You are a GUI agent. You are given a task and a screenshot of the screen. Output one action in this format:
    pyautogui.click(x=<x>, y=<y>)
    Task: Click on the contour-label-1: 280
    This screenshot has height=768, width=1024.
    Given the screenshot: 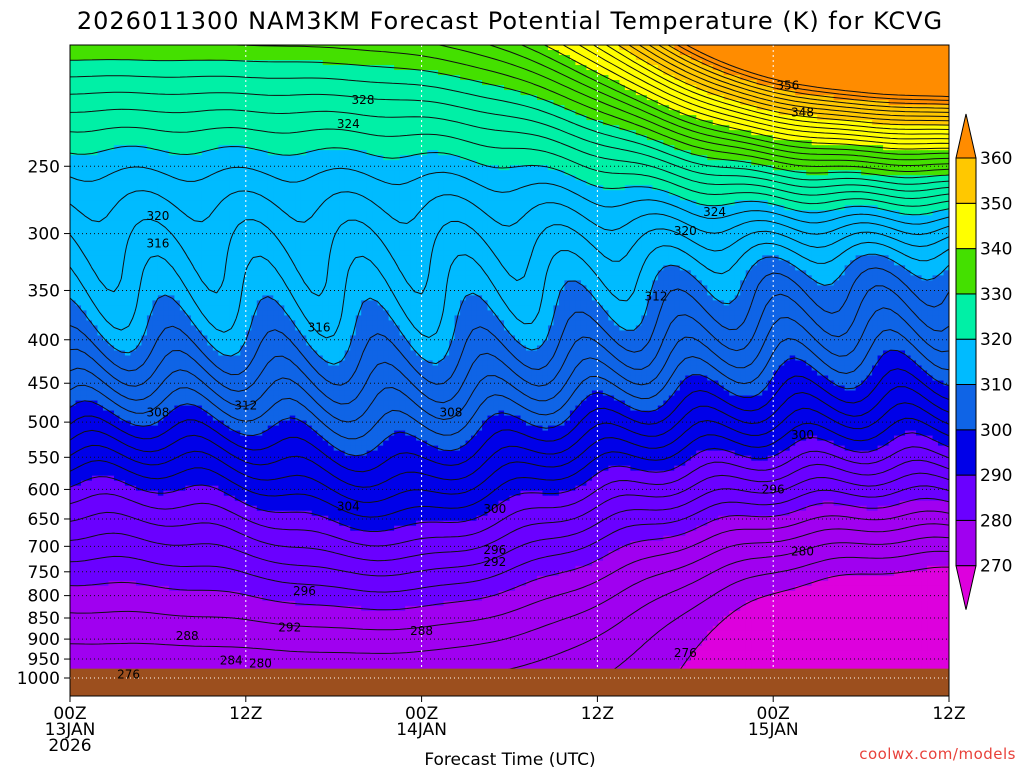 What is the action you would take?
    pyautogui.click(x=260, y=664)
    